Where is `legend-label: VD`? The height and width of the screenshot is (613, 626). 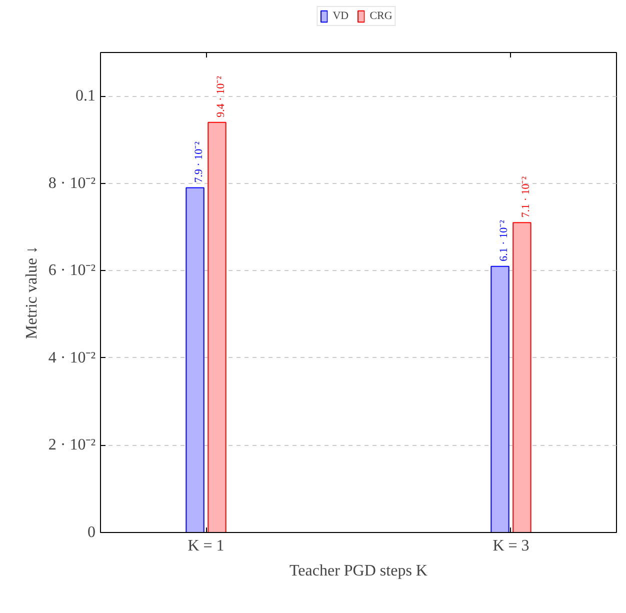 legend-label: VD is located at coordinates (341, 16).